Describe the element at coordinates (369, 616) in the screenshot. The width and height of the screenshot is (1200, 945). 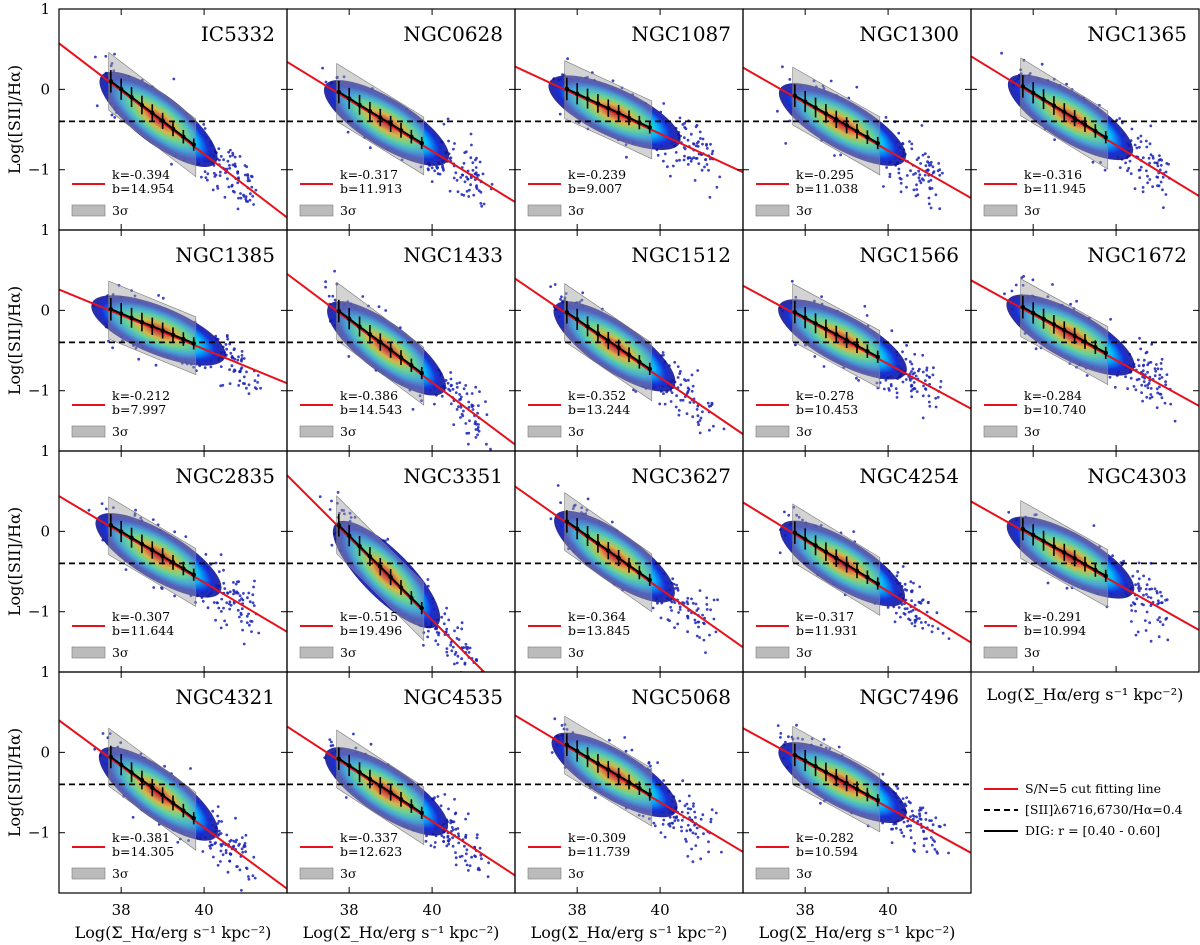
I see `legend-k-value: k=-0.515` at that location.